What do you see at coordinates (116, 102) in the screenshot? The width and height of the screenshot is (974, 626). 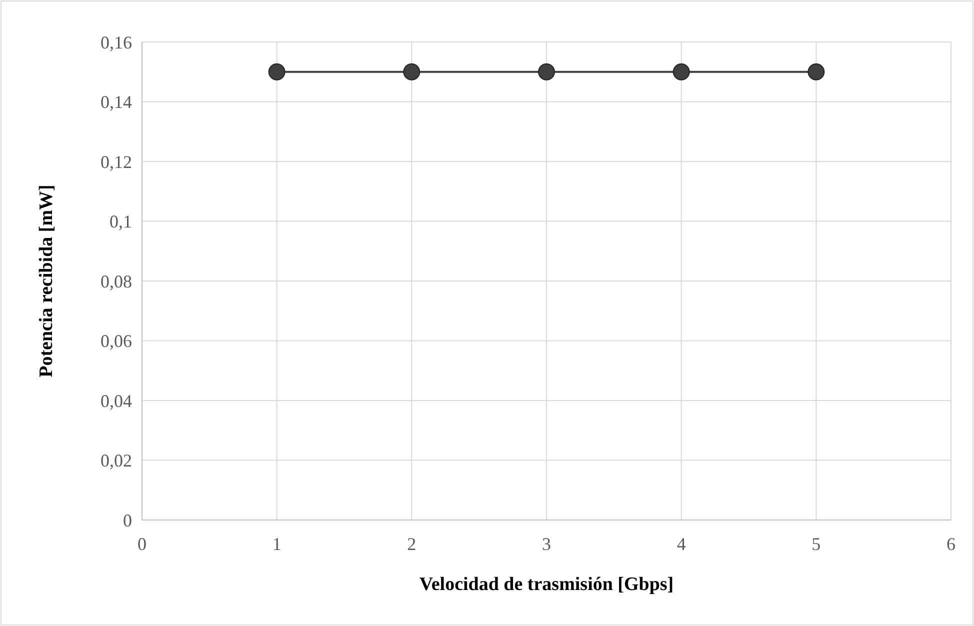 I see `y-tick-label: 0,14` at bounding box center [116, 102].